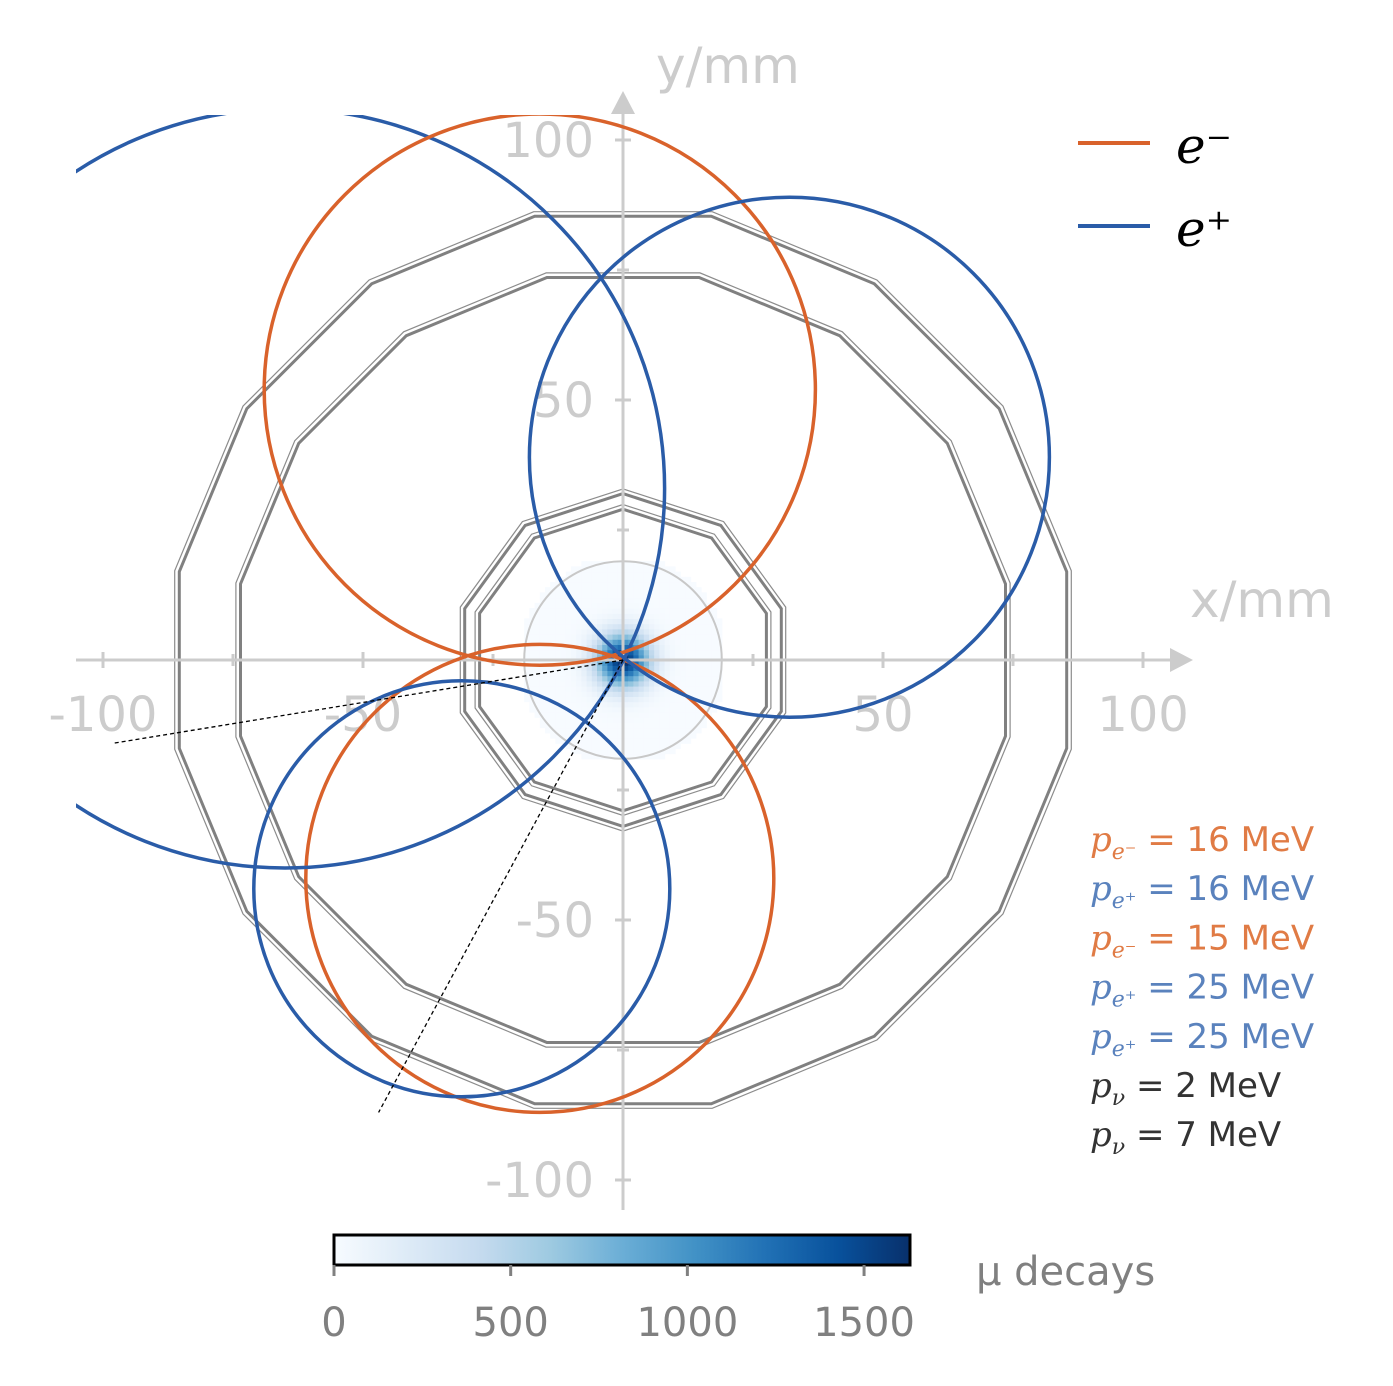 This screenshot has width=1393, height=1386. I want to click on momentum-annotation-6: pν = 2 MeV, so click(1185, 1088).